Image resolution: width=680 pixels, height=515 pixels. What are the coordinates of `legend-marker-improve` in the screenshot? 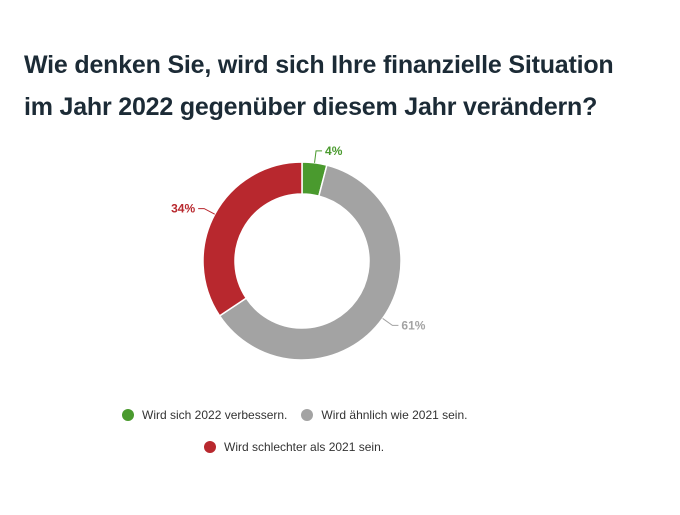 It's located at (128, 415).